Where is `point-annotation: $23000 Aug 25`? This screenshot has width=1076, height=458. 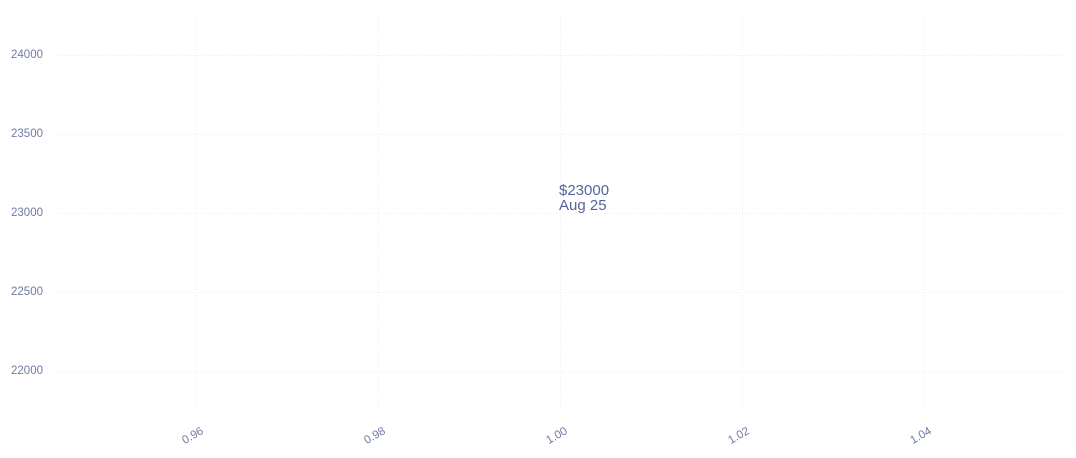
point-annotation: $23000 Aug 25 is located at coordinates (584, 198).